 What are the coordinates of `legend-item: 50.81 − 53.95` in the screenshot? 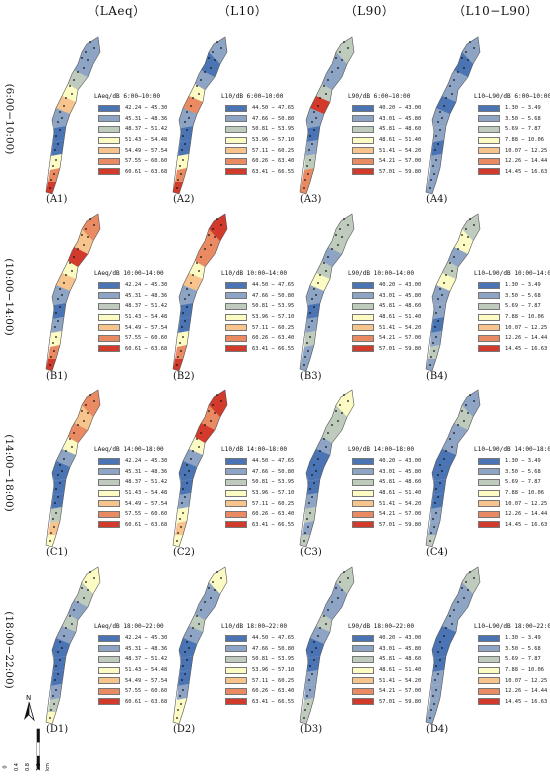 It's located at (261, 306).